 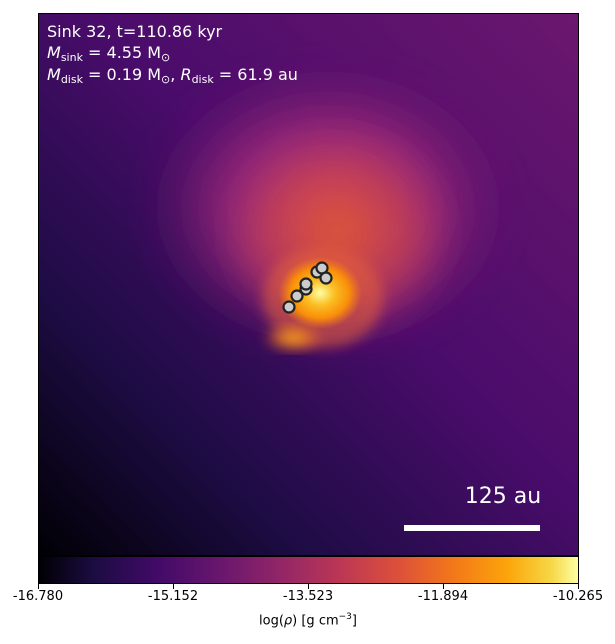 I want to click on sink-markers, so click(x=307, y=287).